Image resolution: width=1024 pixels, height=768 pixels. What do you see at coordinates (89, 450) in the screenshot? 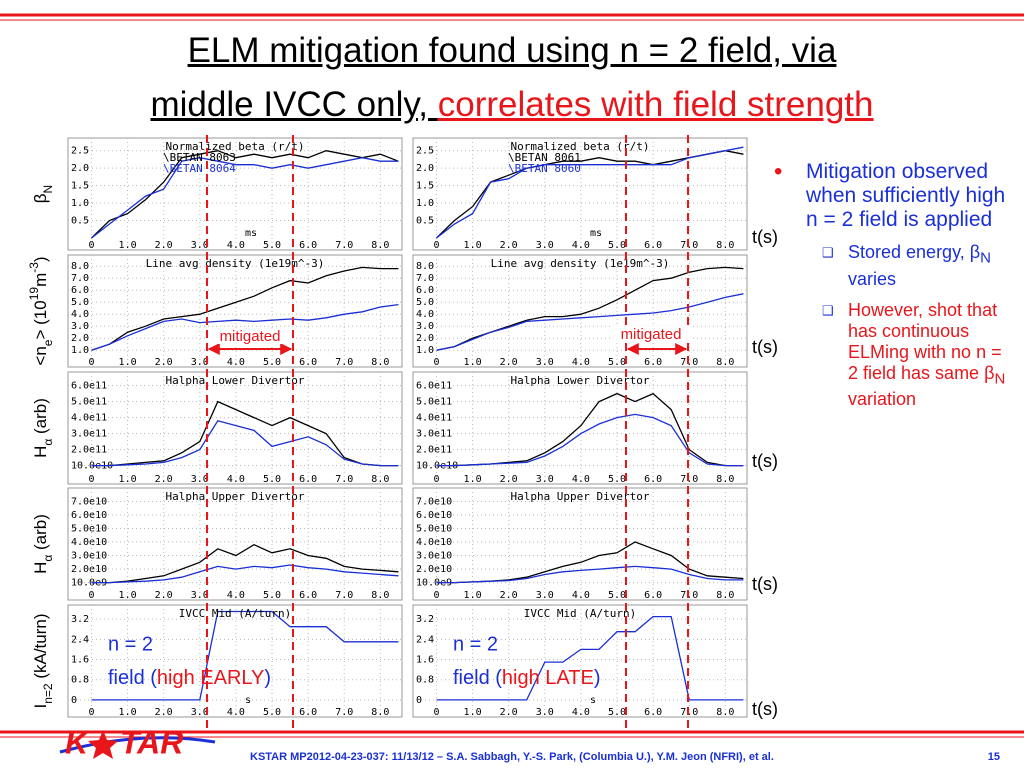
I see `y-tick-label: 2.0e11` at bounding box center [89, 450].